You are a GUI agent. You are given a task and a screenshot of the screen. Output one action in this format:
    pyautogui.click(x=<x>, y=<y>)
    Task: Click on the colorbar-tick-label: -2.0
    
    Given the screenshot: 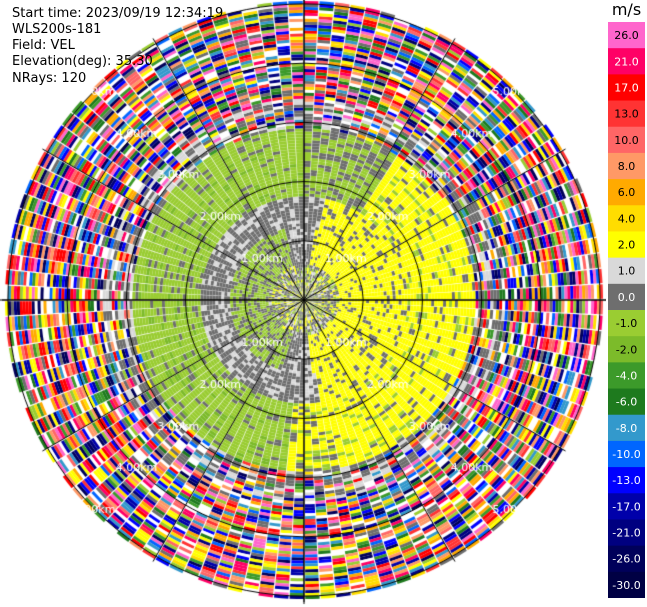 What is the action you would take?
    pyautogui.click(x=626, y=349)
    